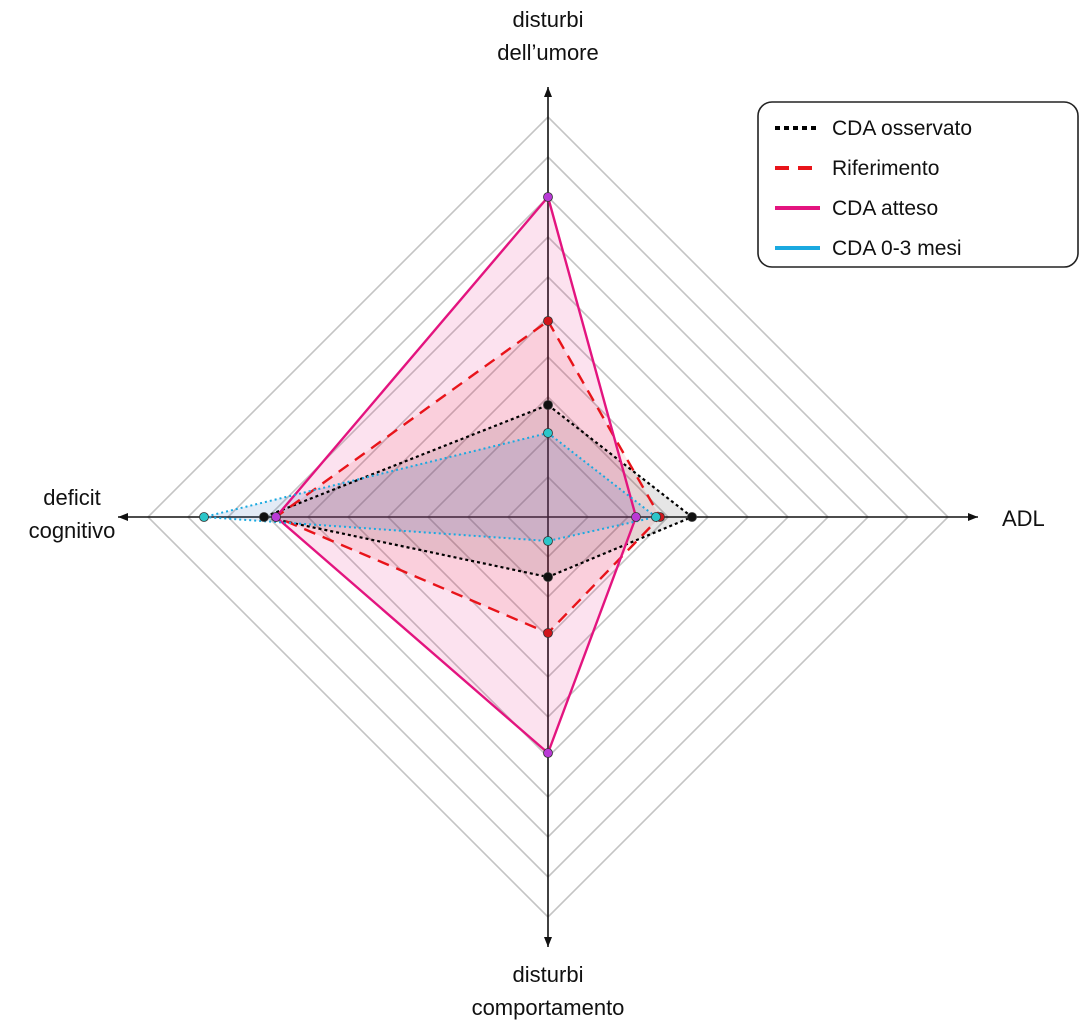 The height and width of the screenshot is (1028, 1087). I want to click on axis-label-line: ADL, so click(1023, 518).